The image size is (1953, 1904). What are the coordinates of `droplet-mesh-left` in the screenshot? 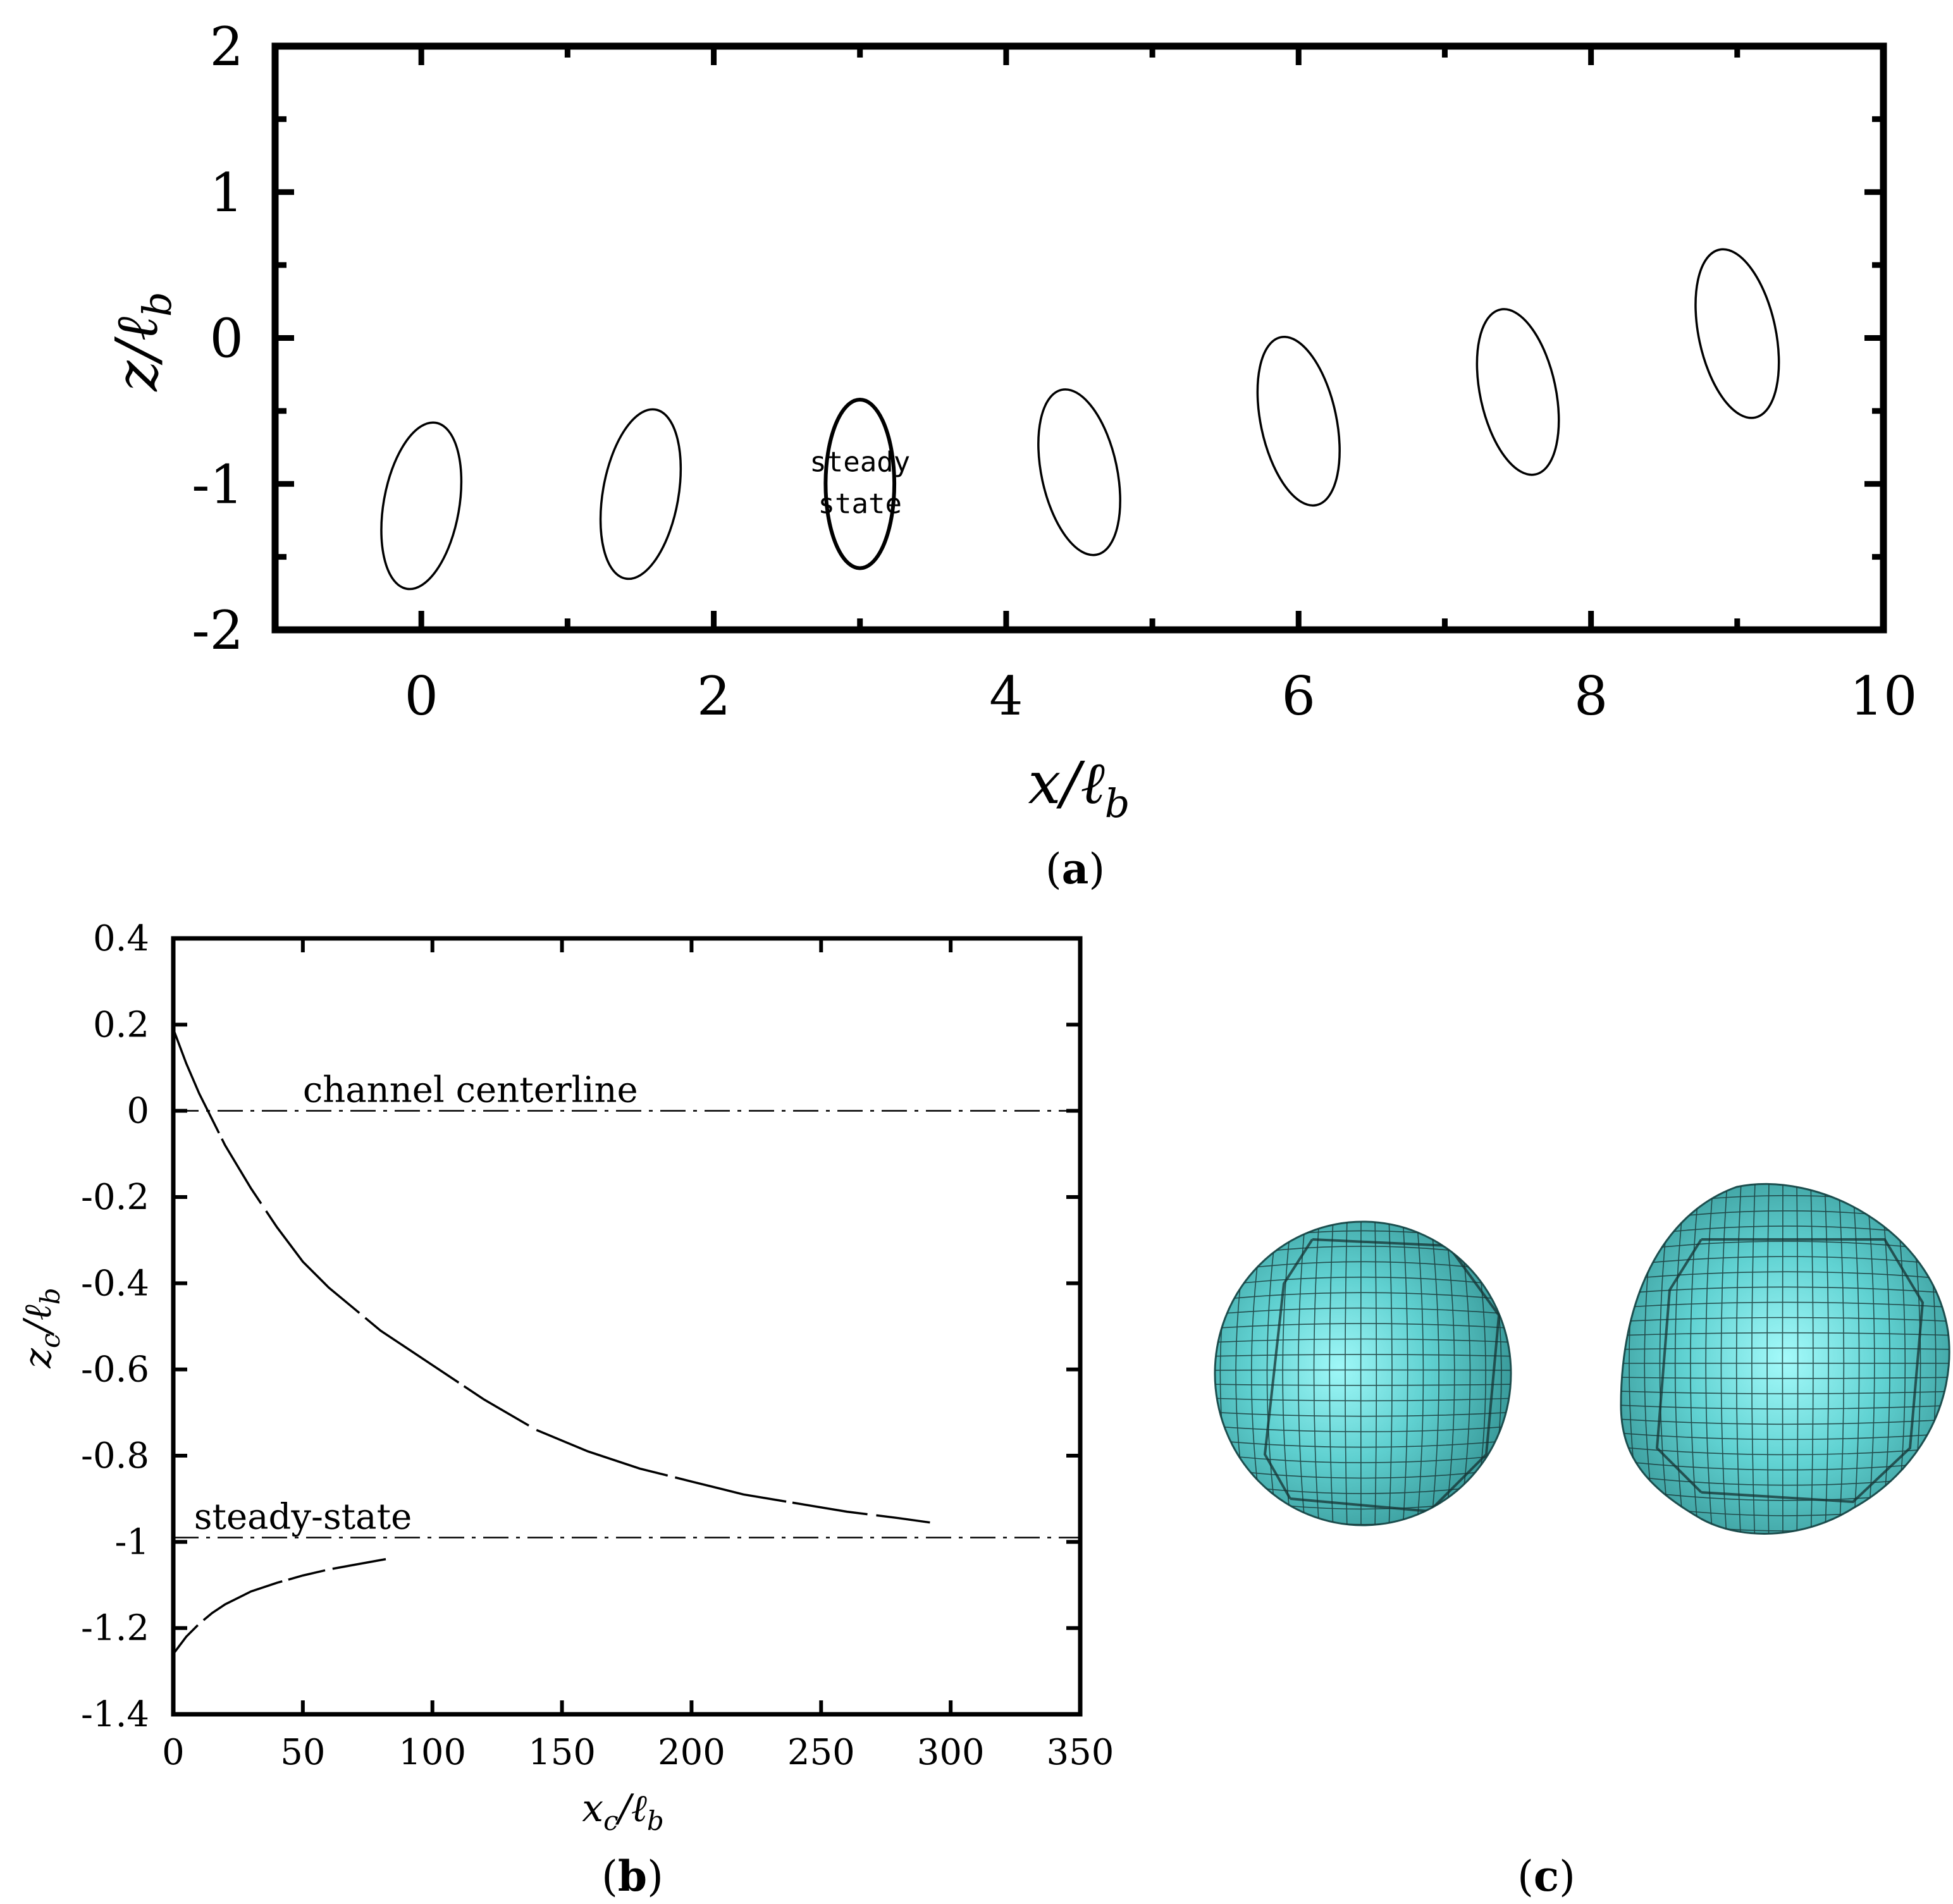 It's located at (1363, 1373).